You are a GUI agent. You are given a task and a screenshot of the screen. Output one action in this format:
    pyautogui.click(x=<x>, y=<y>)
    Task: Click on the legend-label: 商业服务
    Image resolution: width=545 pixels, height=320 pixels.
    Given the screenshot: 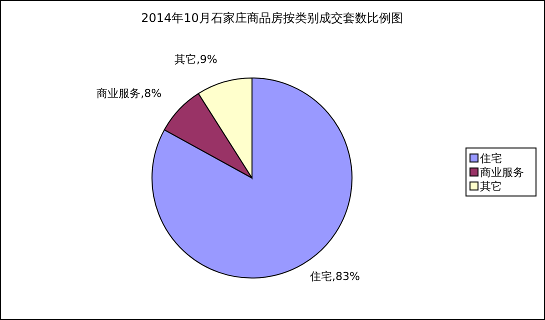 What is the action you would take?
    pyautogui.click(x=502, y=172)
    